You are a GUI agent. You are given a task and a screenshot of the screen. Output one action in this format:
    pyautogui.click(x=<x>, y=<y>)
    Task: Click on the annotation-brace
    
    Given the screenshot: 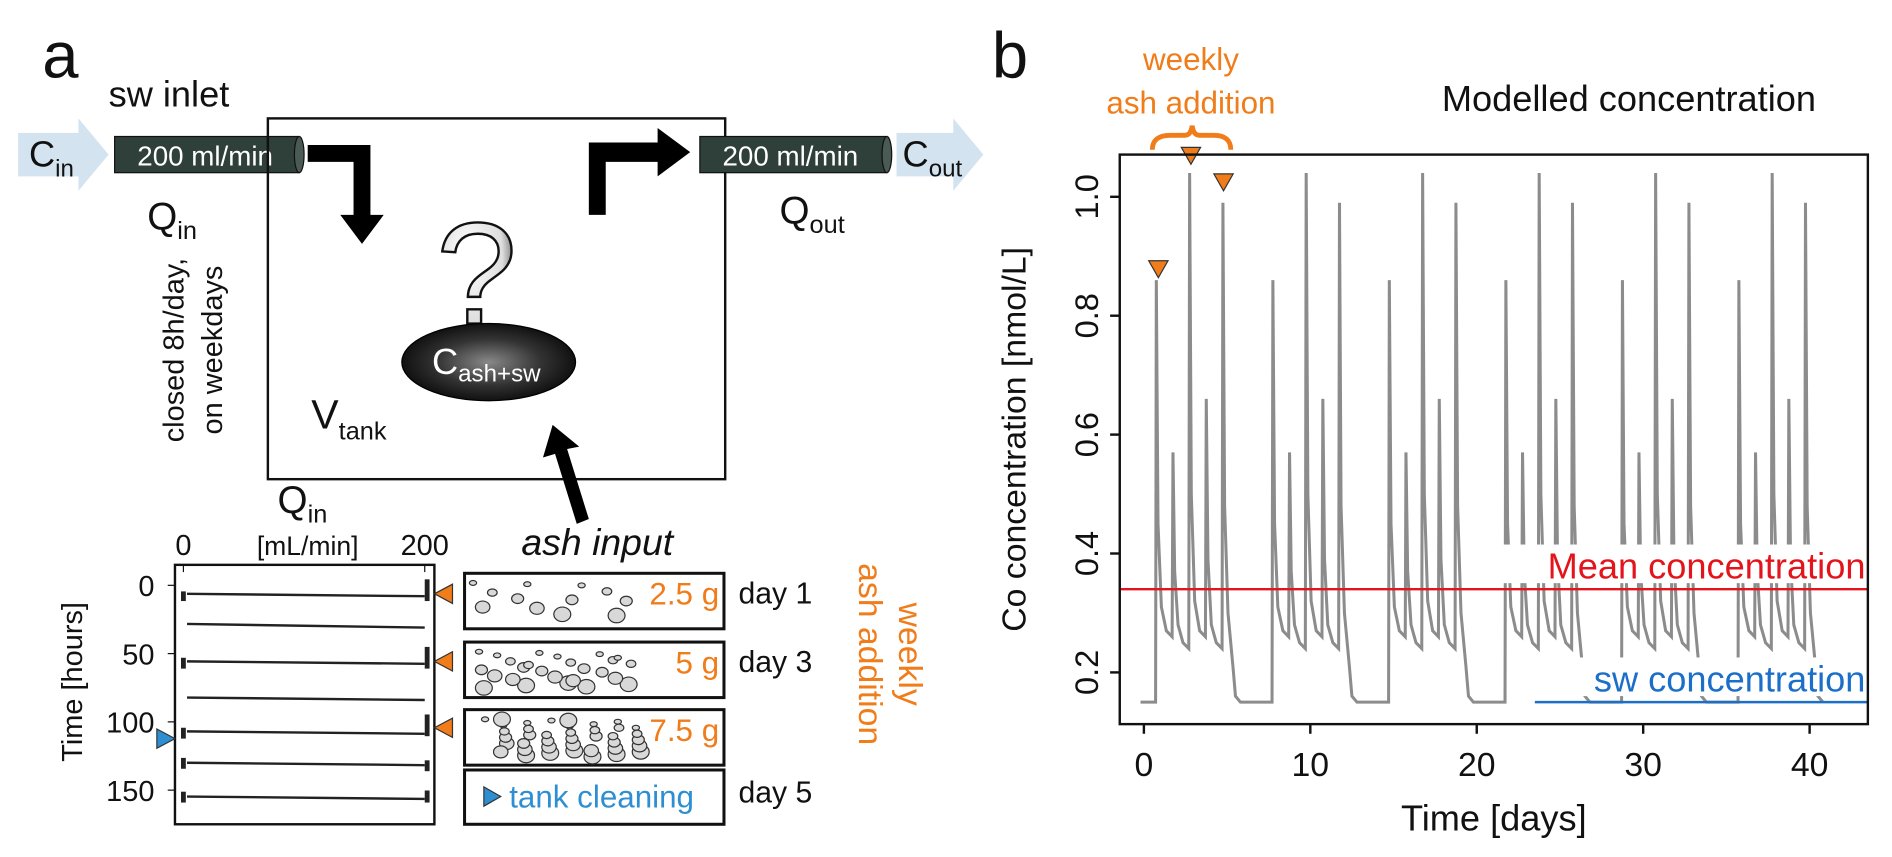 What is the action you would take?
    pyautogui.click(x=1191, y=137)
    